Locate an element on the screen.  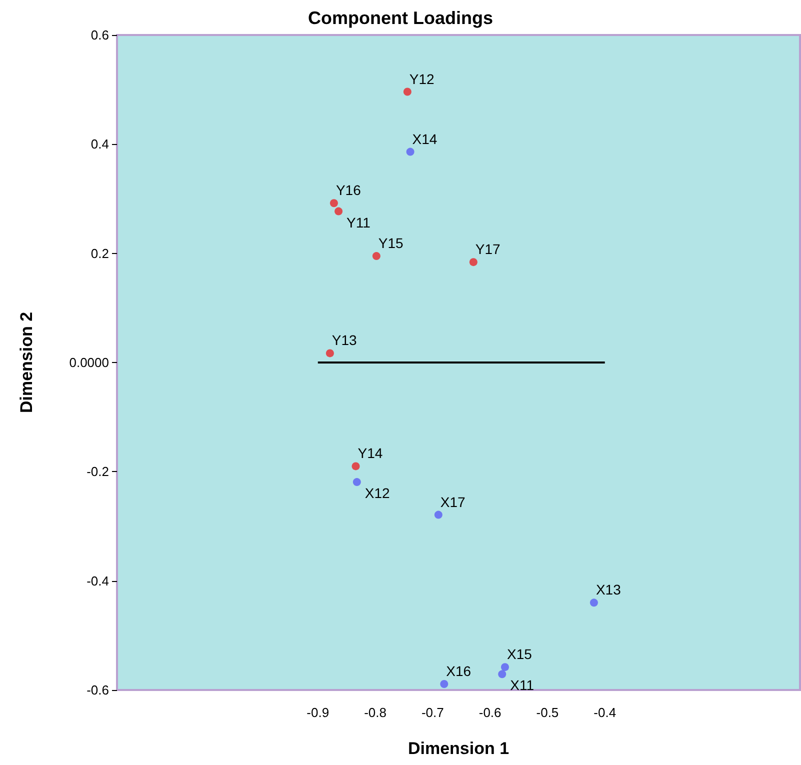
y-tick-label: -0.2 is located at coordinates (97, 472).